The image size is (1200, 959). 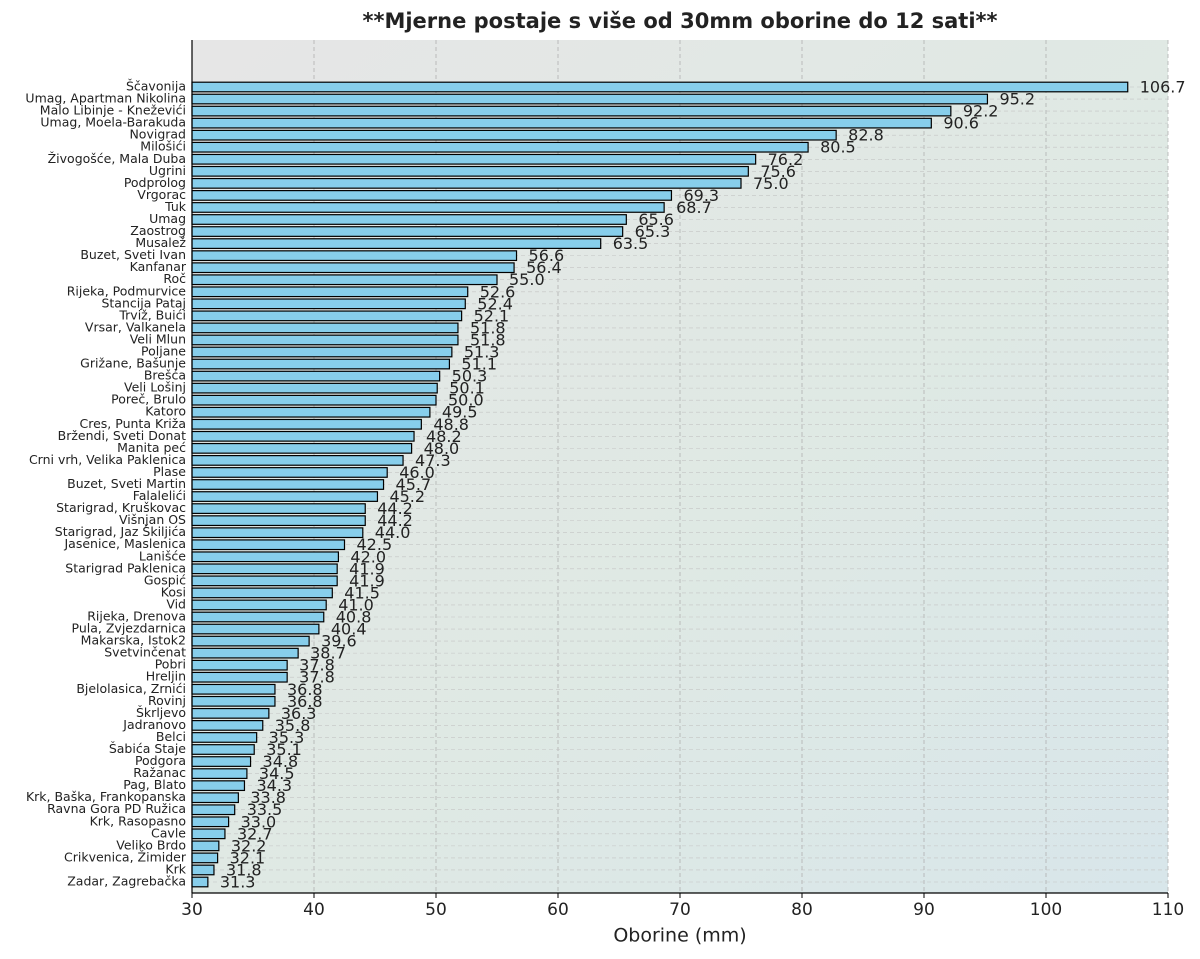 I want to click on y-tick-label: Stancija Pataj, so click(x=143, y=302).